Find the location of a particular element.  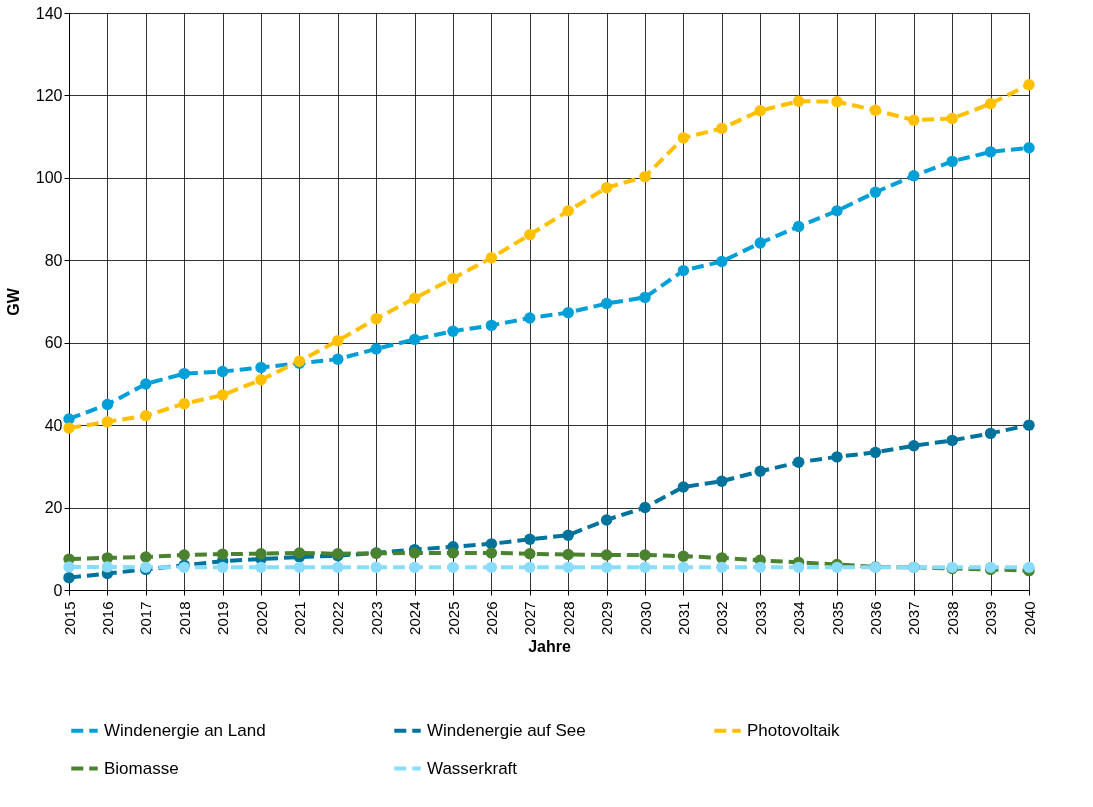

x-tick-label: 2033 is located at coordinates (760, 618).